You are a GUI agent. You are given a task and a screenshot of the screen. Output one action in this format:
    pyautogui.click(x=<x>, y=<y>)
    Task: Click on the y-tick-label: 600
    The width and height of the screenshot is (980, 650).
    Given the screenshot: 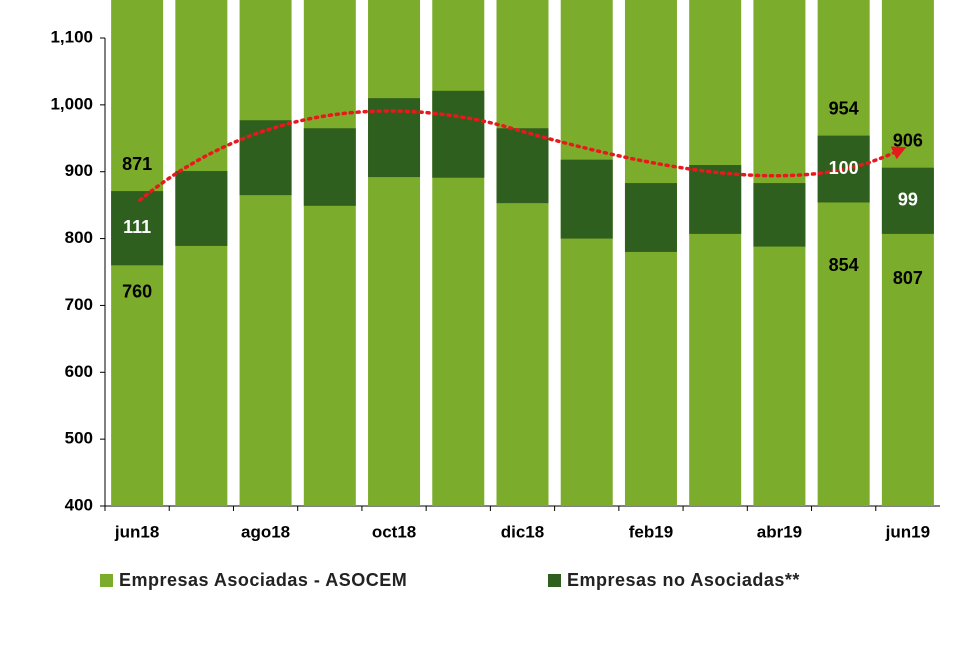 What is the action you would take?
    pyautogui.click(x=79, y=371)
    